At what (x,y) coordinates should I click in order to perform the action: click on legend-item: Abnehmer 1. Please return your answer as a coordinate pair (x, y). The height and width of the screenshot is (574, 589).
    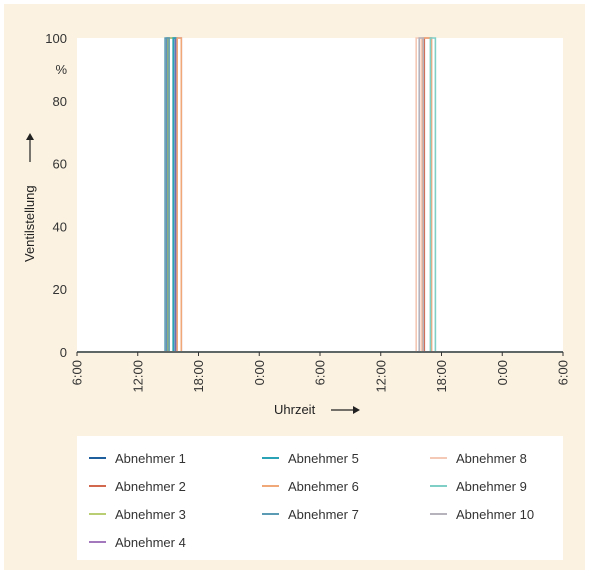
    Looking at the image, I should click on (137, 458).